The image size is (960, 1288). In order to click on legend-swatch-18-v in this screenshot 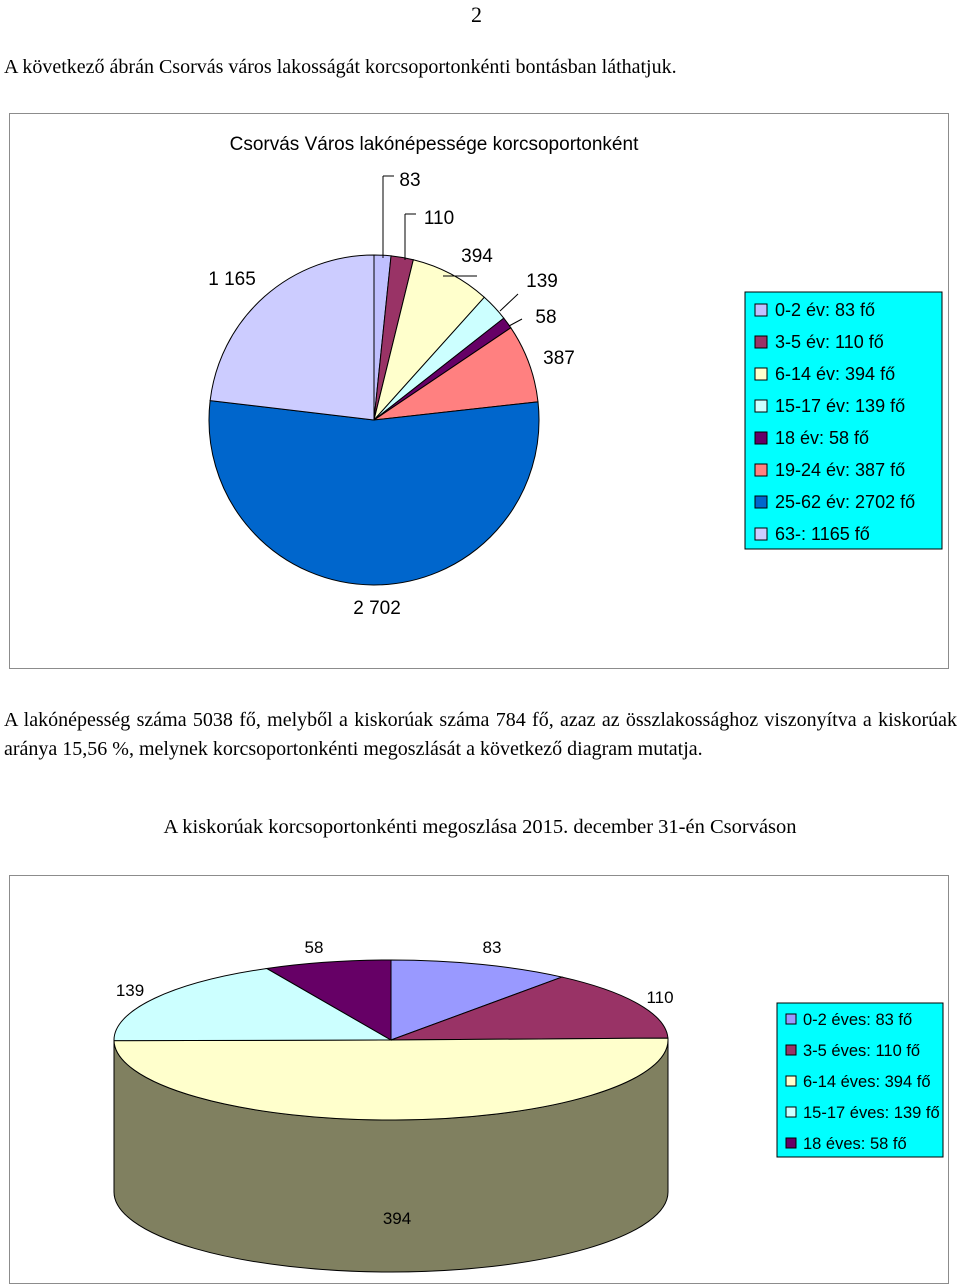, I will do `click(761, 438)`.